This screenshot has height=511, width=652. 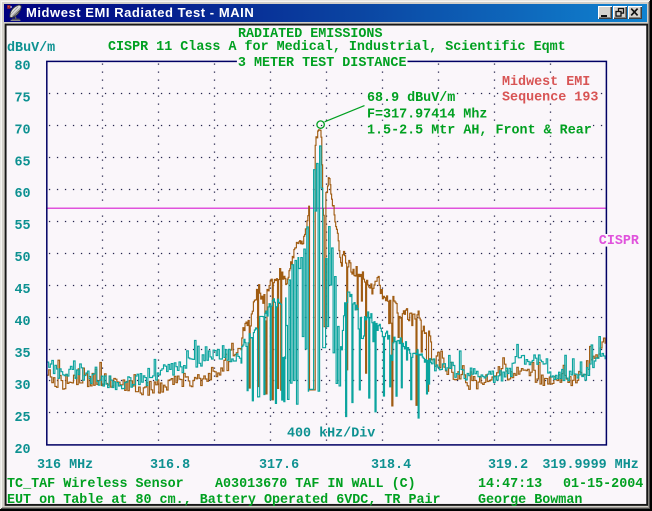 What do you see at coordinates (479, 130) in the screenshot?
I see `svg-text: 1.5-2.5 Mtr AH, Front & Rear` at bounding box center [479, 130].